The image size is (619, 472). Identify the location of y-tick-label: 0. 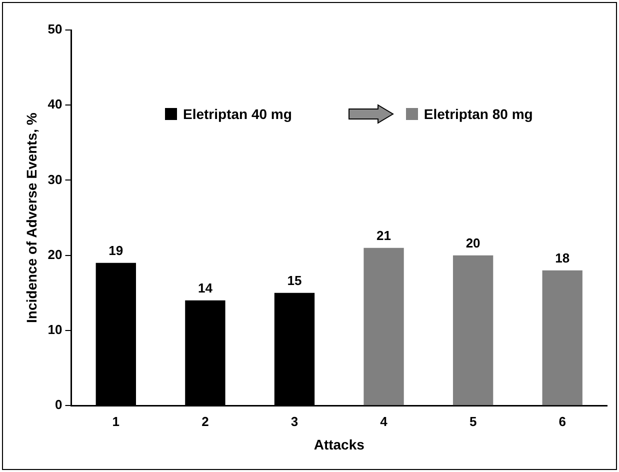
(58, 404).